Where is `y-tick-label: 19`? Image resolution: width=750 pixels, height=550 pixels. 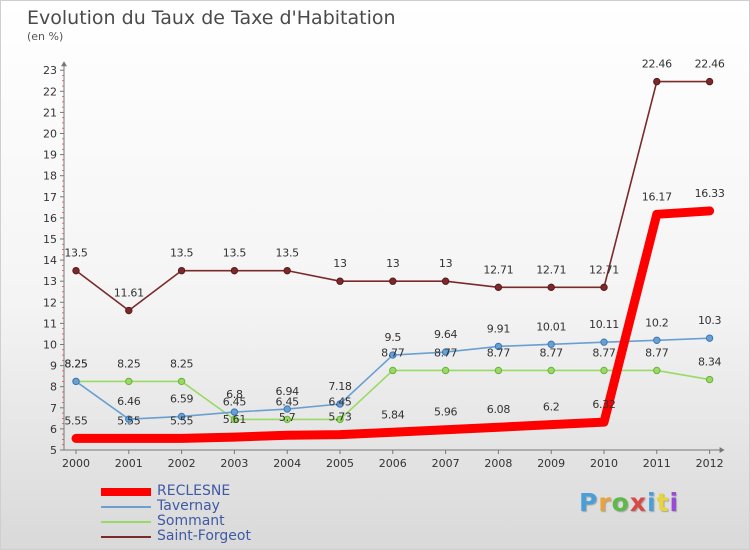
y-tick-label: 19 is located at coordinates (50, 155).